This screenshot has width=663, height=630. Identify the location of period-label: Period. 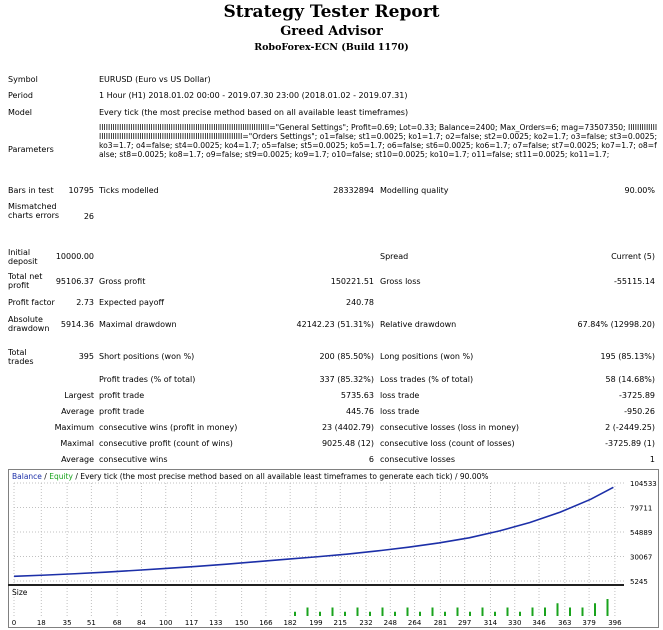
(20, 95).